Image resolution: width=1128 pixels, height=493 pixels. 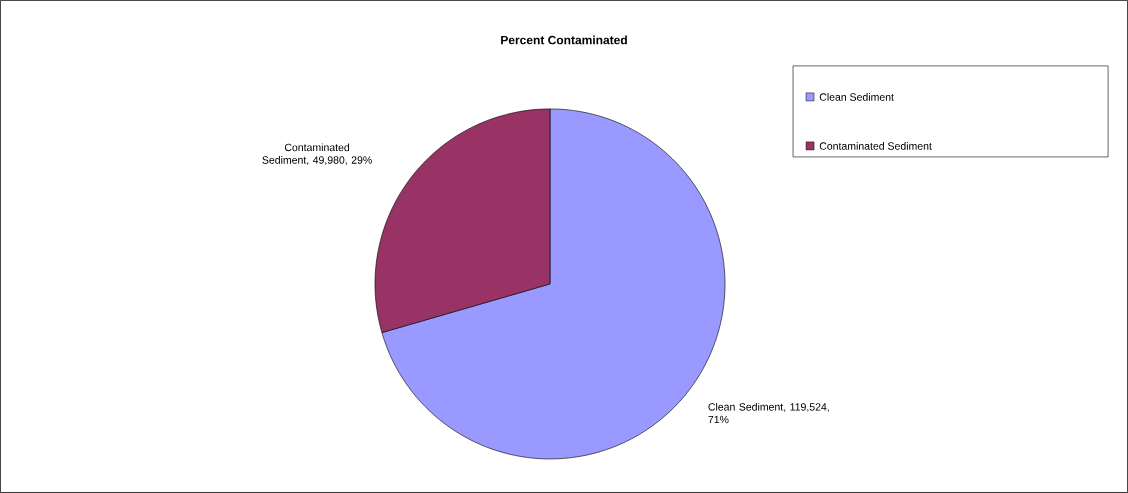 I want to click on chart-title: Percent Contaminated, so click(x=564, y=40).